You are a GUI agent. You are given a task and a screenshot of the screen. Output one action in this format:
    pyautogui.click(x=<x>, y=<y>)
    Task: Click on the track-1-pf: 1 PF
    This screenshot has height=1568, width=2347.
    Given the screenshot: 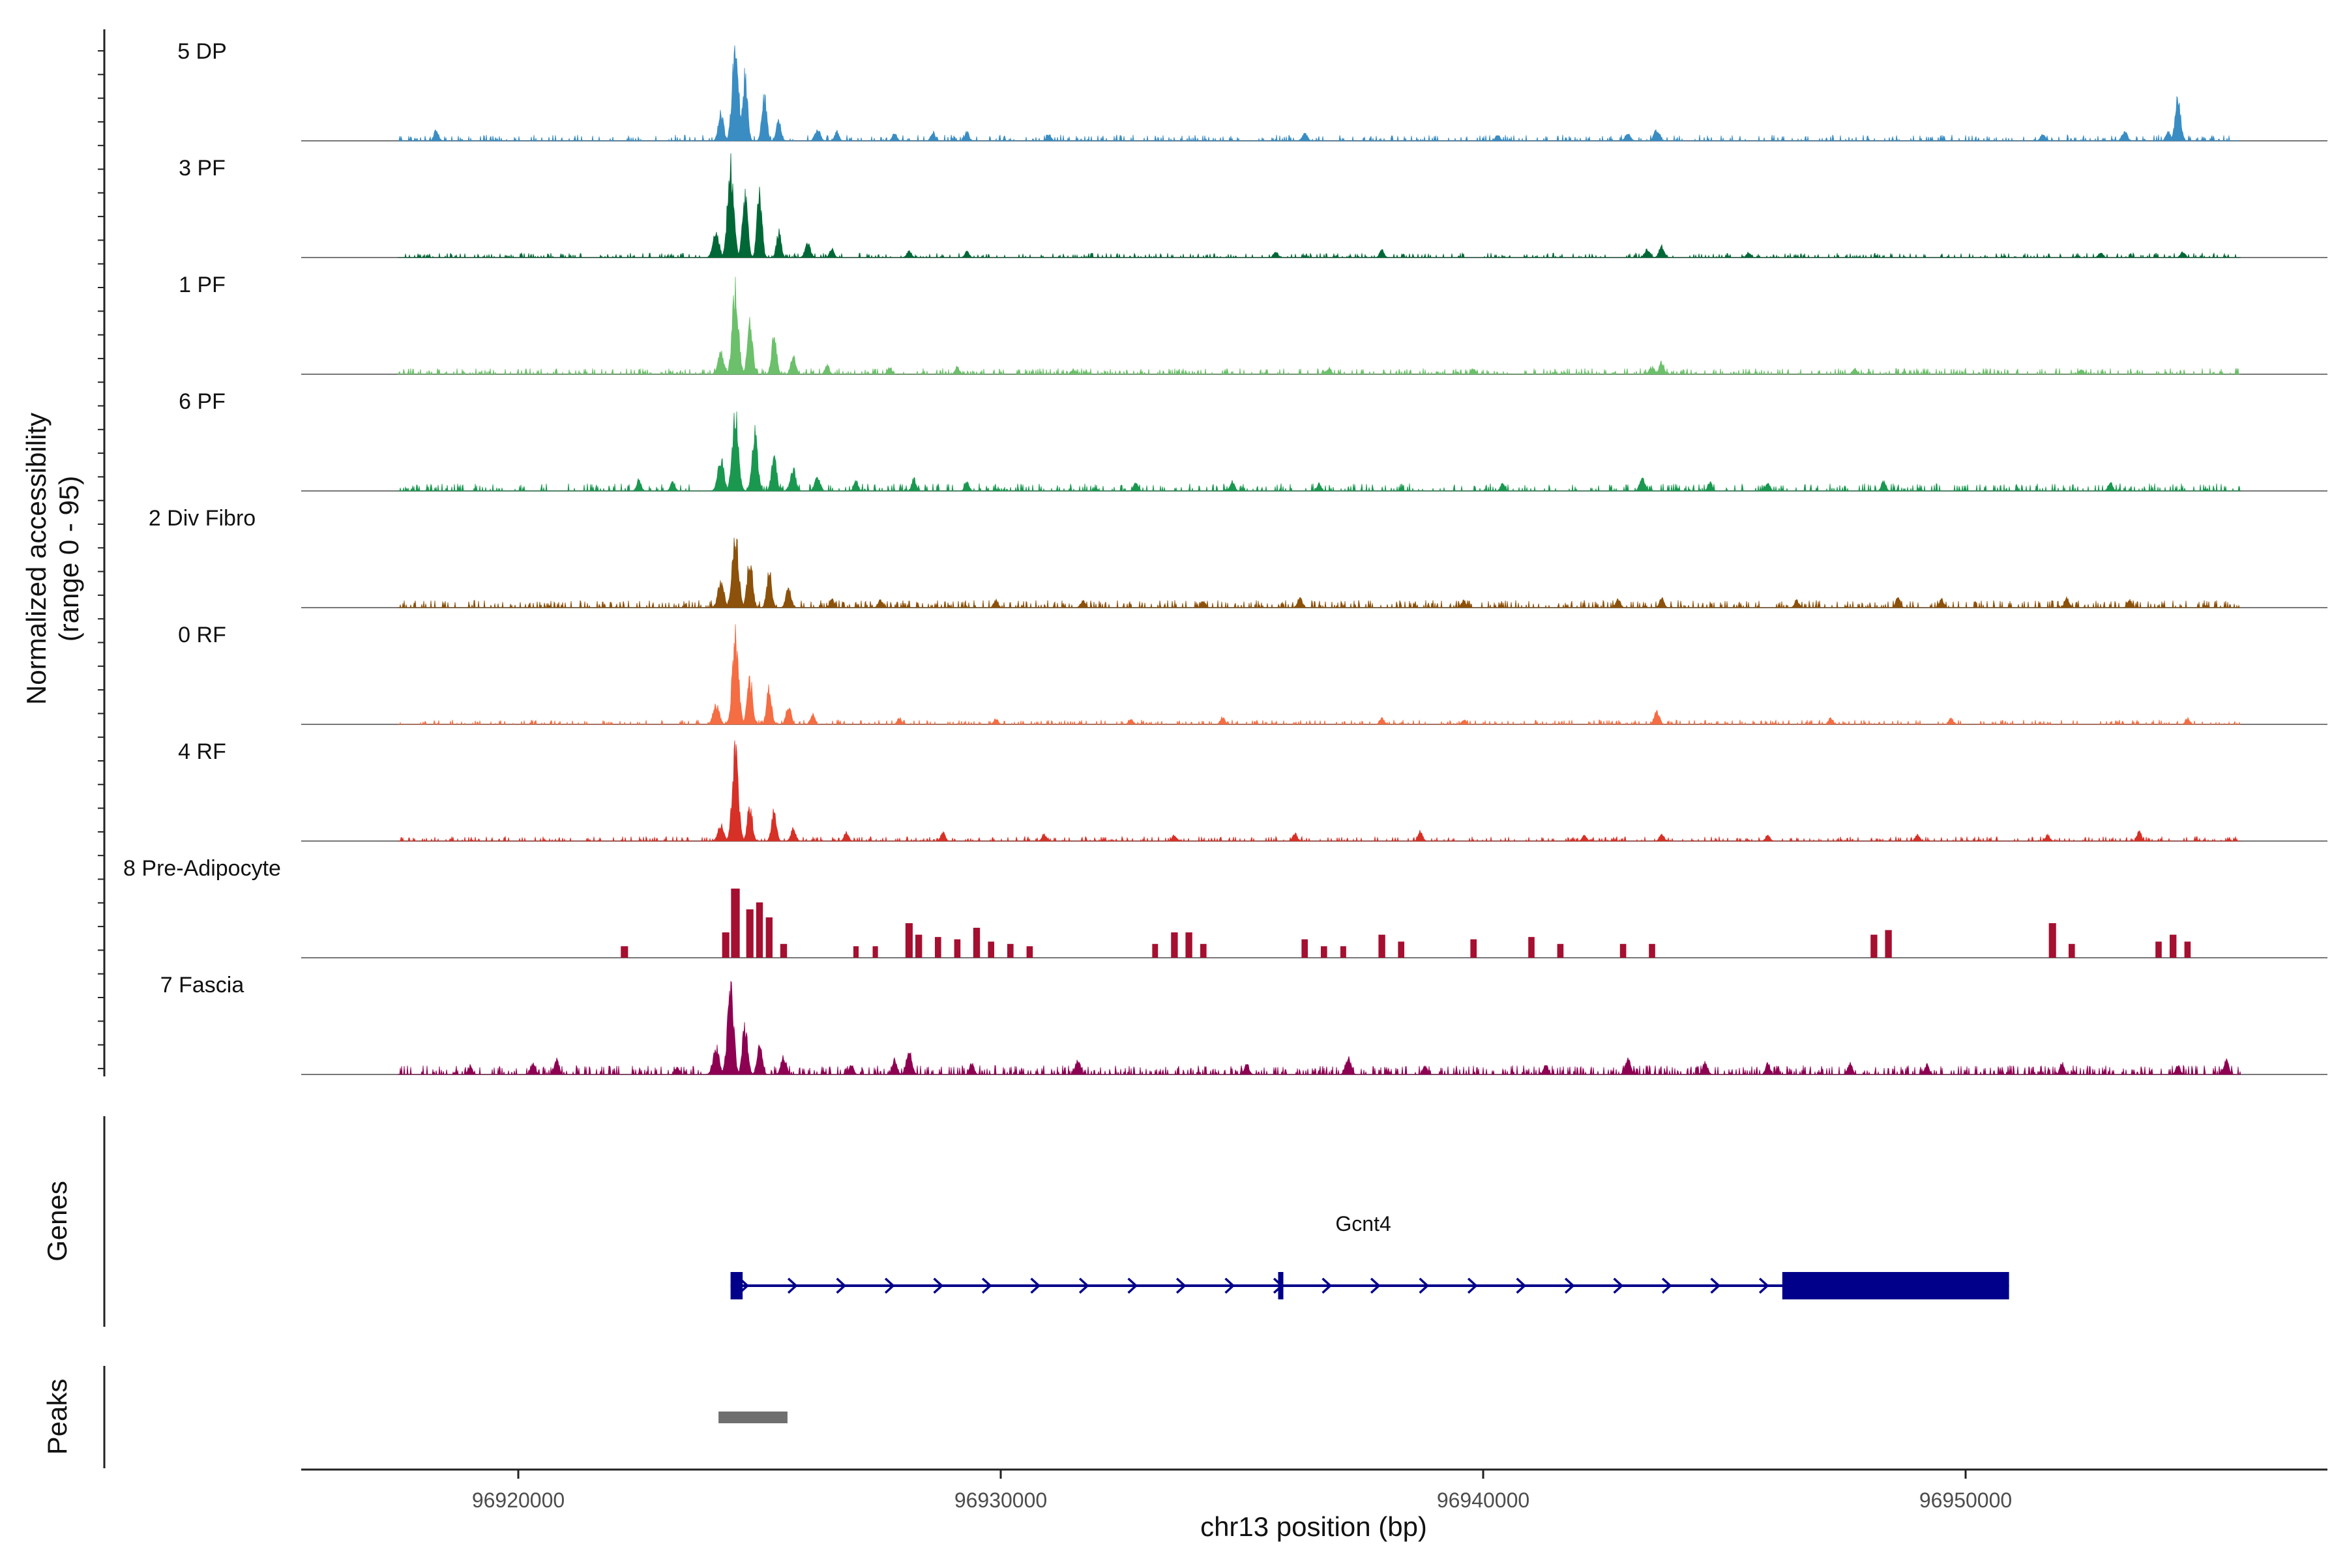 What is the action you would take?
    pyautogui.click(x=1253, y=325)
    